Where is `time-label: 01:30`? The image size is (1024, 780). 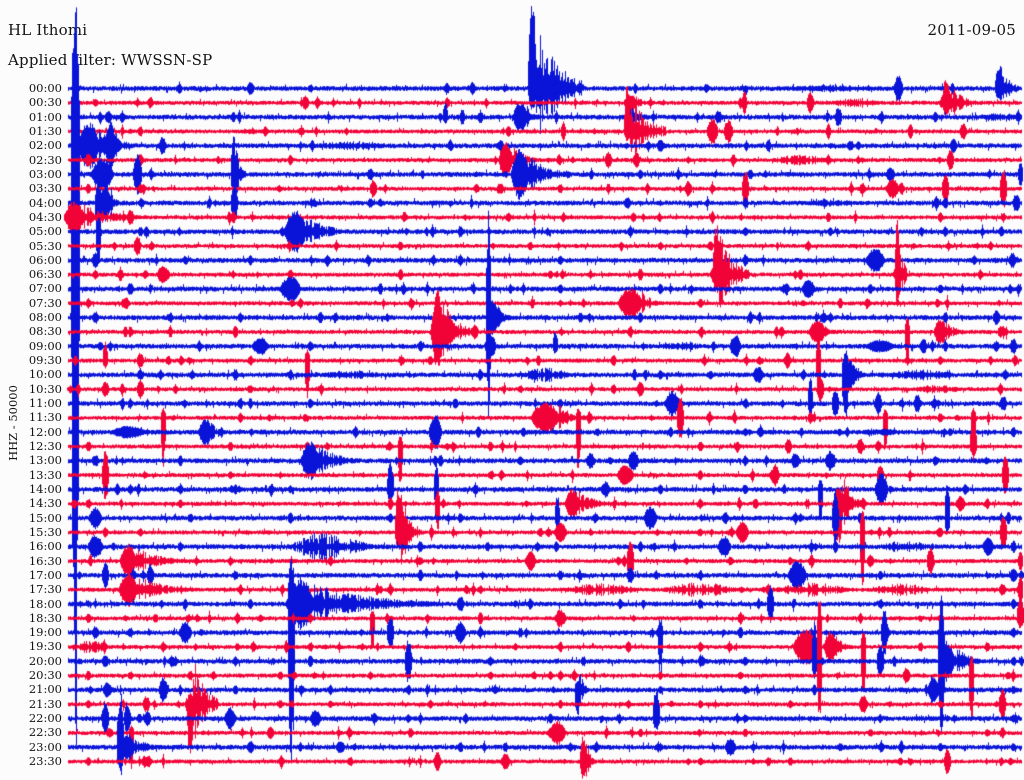 time-label: 01:30 is located at coordinates (45, 130).